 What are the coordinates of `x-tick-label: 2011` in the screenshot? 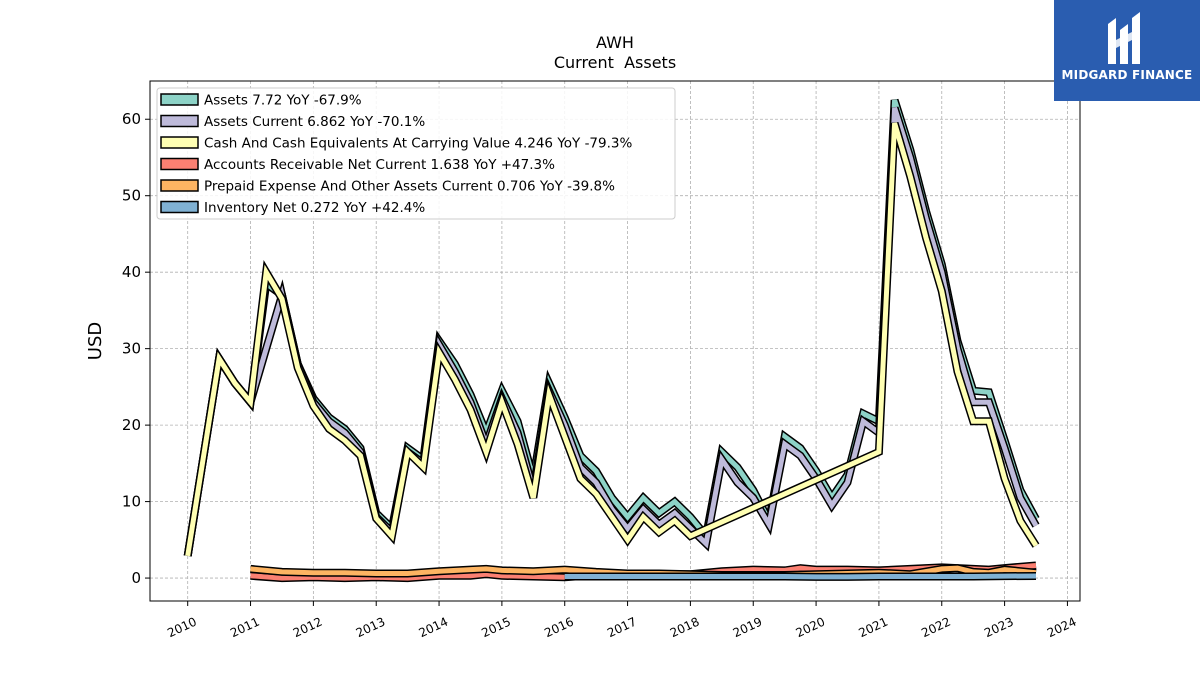 It's located at (245, 628).